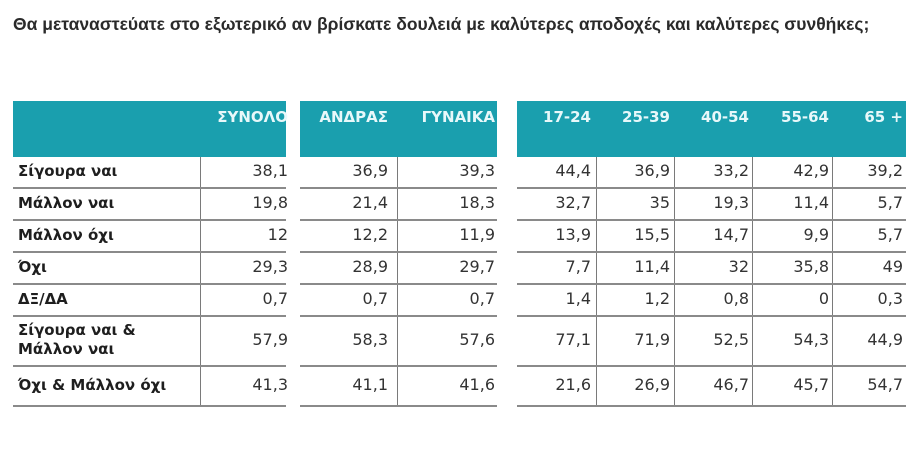 This screenshot has height=454, width=918. Describe the element at coordinates (885, 170) in the screenshot. I see `cell-value: 39,2` at that location.